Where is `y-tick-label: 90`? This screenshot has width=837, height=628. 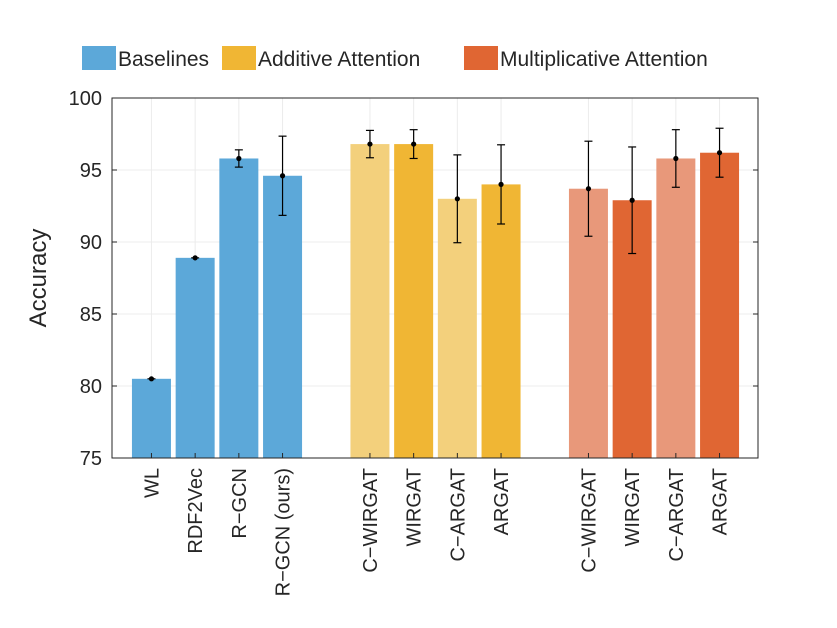
y-tick-label: 90 is located at coordinates (91, 243).